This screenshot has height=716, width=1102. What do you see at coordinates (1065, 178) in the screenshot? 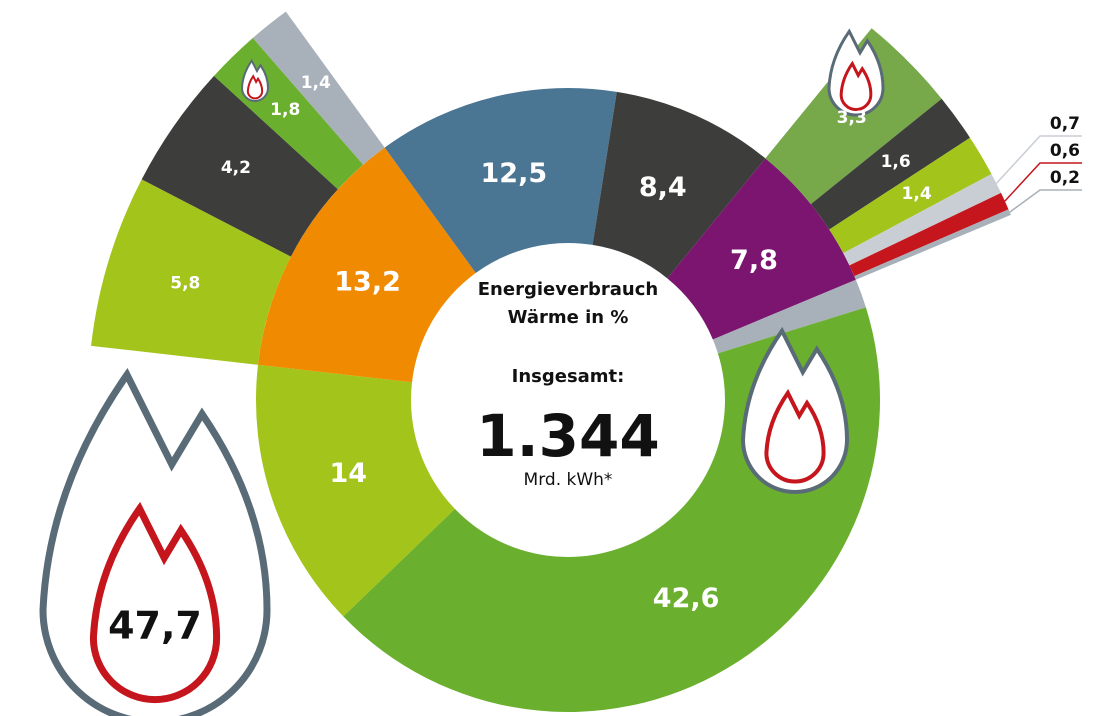
I see `value-label: 0,2` at bounding box center [1065, 178].